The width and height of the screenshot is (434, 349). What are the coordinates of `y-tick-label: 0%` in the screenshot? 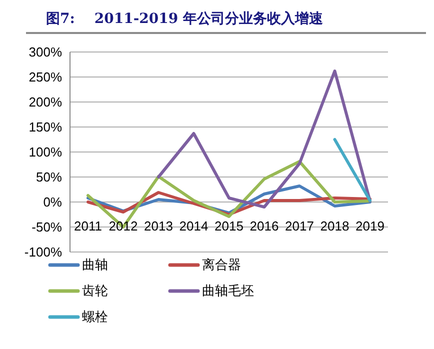 It's located at (52, 202).